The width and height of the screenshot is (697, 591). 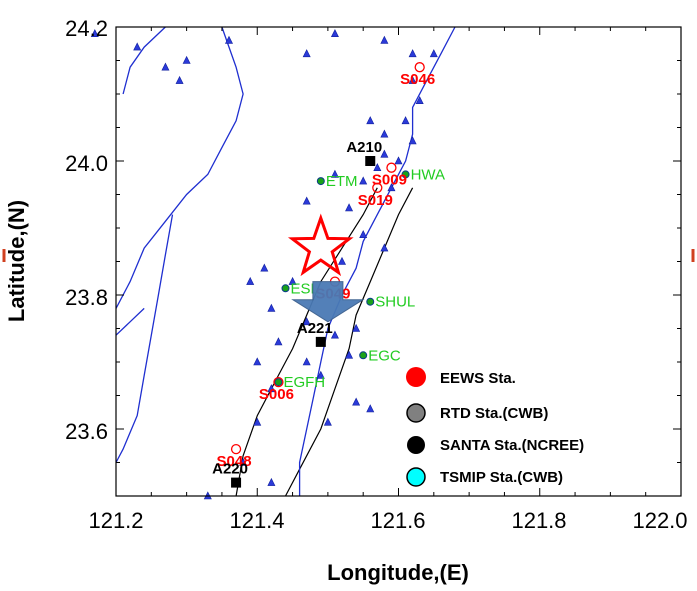 What do you see at coordinates (375, 200) in the screenshot?
I see `eews-station-label: S019` at bounding box center [375, 200].